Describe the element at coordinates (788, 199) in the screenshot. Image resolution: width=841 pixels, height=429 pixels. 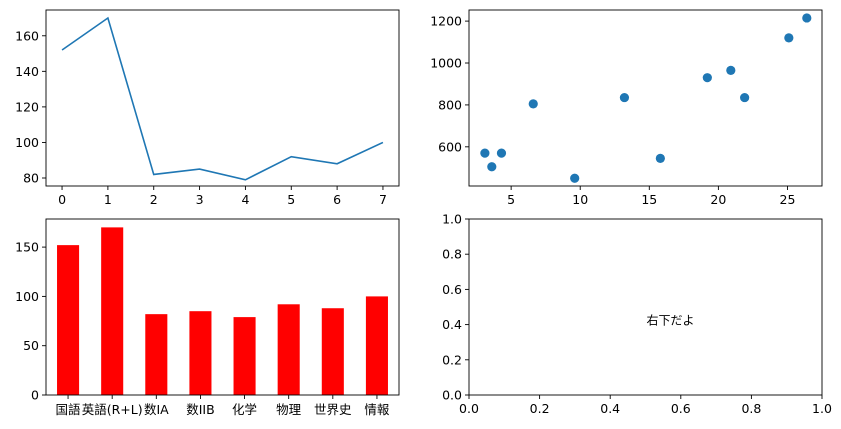
I see `x-tick-label: 25` at that location.